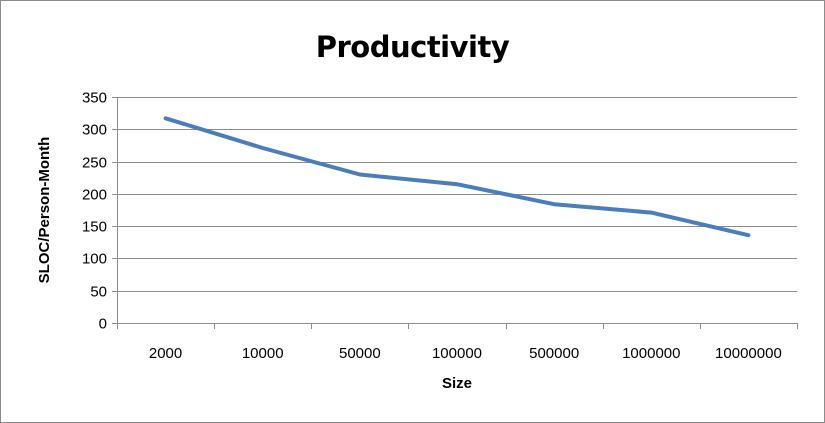 The height and width of the screenshot is (423, 825). Describe the element at coordinates (263, 353) in the screenshot. I see `x-tick-label: 10000` at that location.